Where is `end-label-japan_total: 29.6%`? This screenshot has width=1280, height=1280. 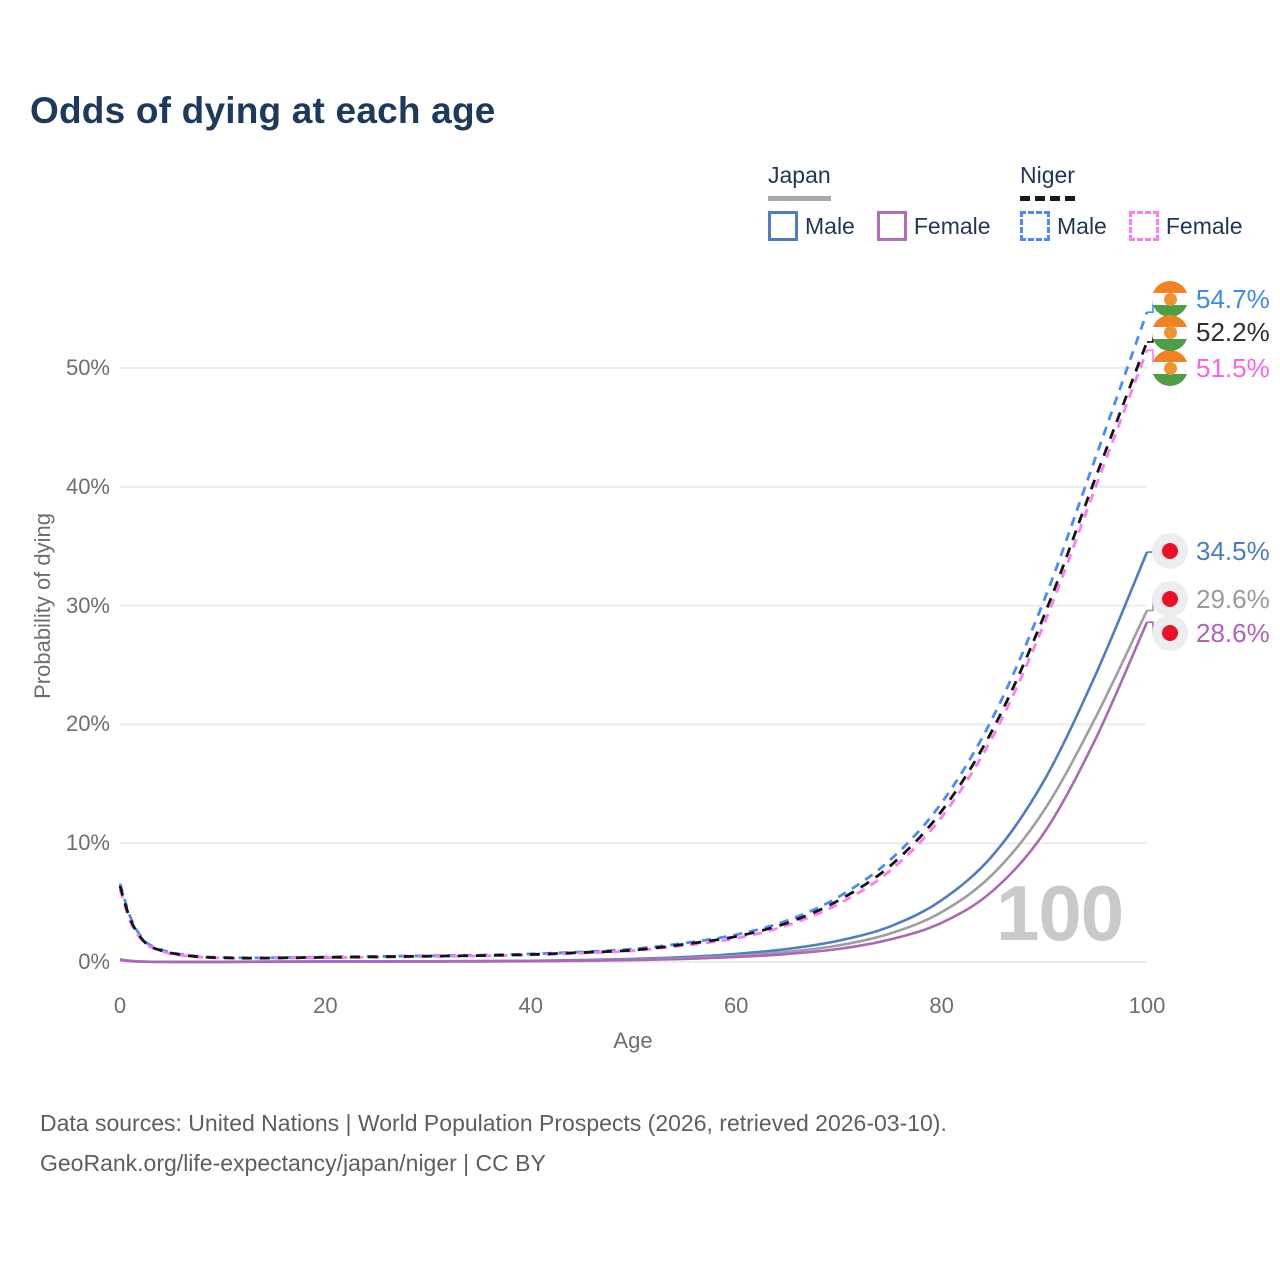 end-label-japan_total: 29.6% is located at coordinates (1211, 599).